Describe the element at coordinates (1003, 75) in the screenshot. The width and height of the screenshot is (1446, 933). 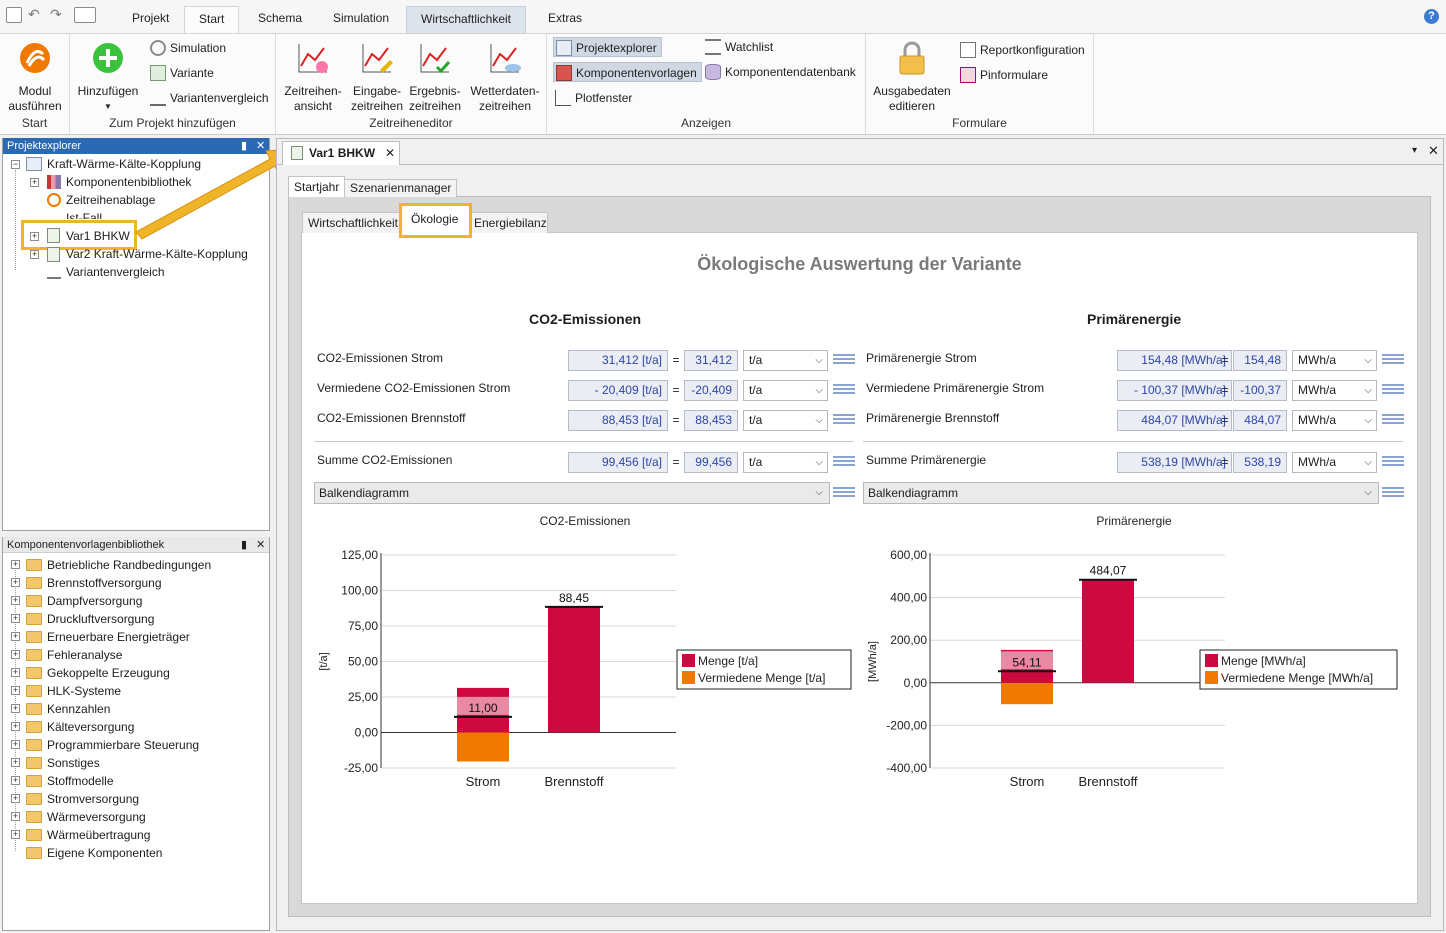
I see `pinformulare-button: Pinformulare` at that location.